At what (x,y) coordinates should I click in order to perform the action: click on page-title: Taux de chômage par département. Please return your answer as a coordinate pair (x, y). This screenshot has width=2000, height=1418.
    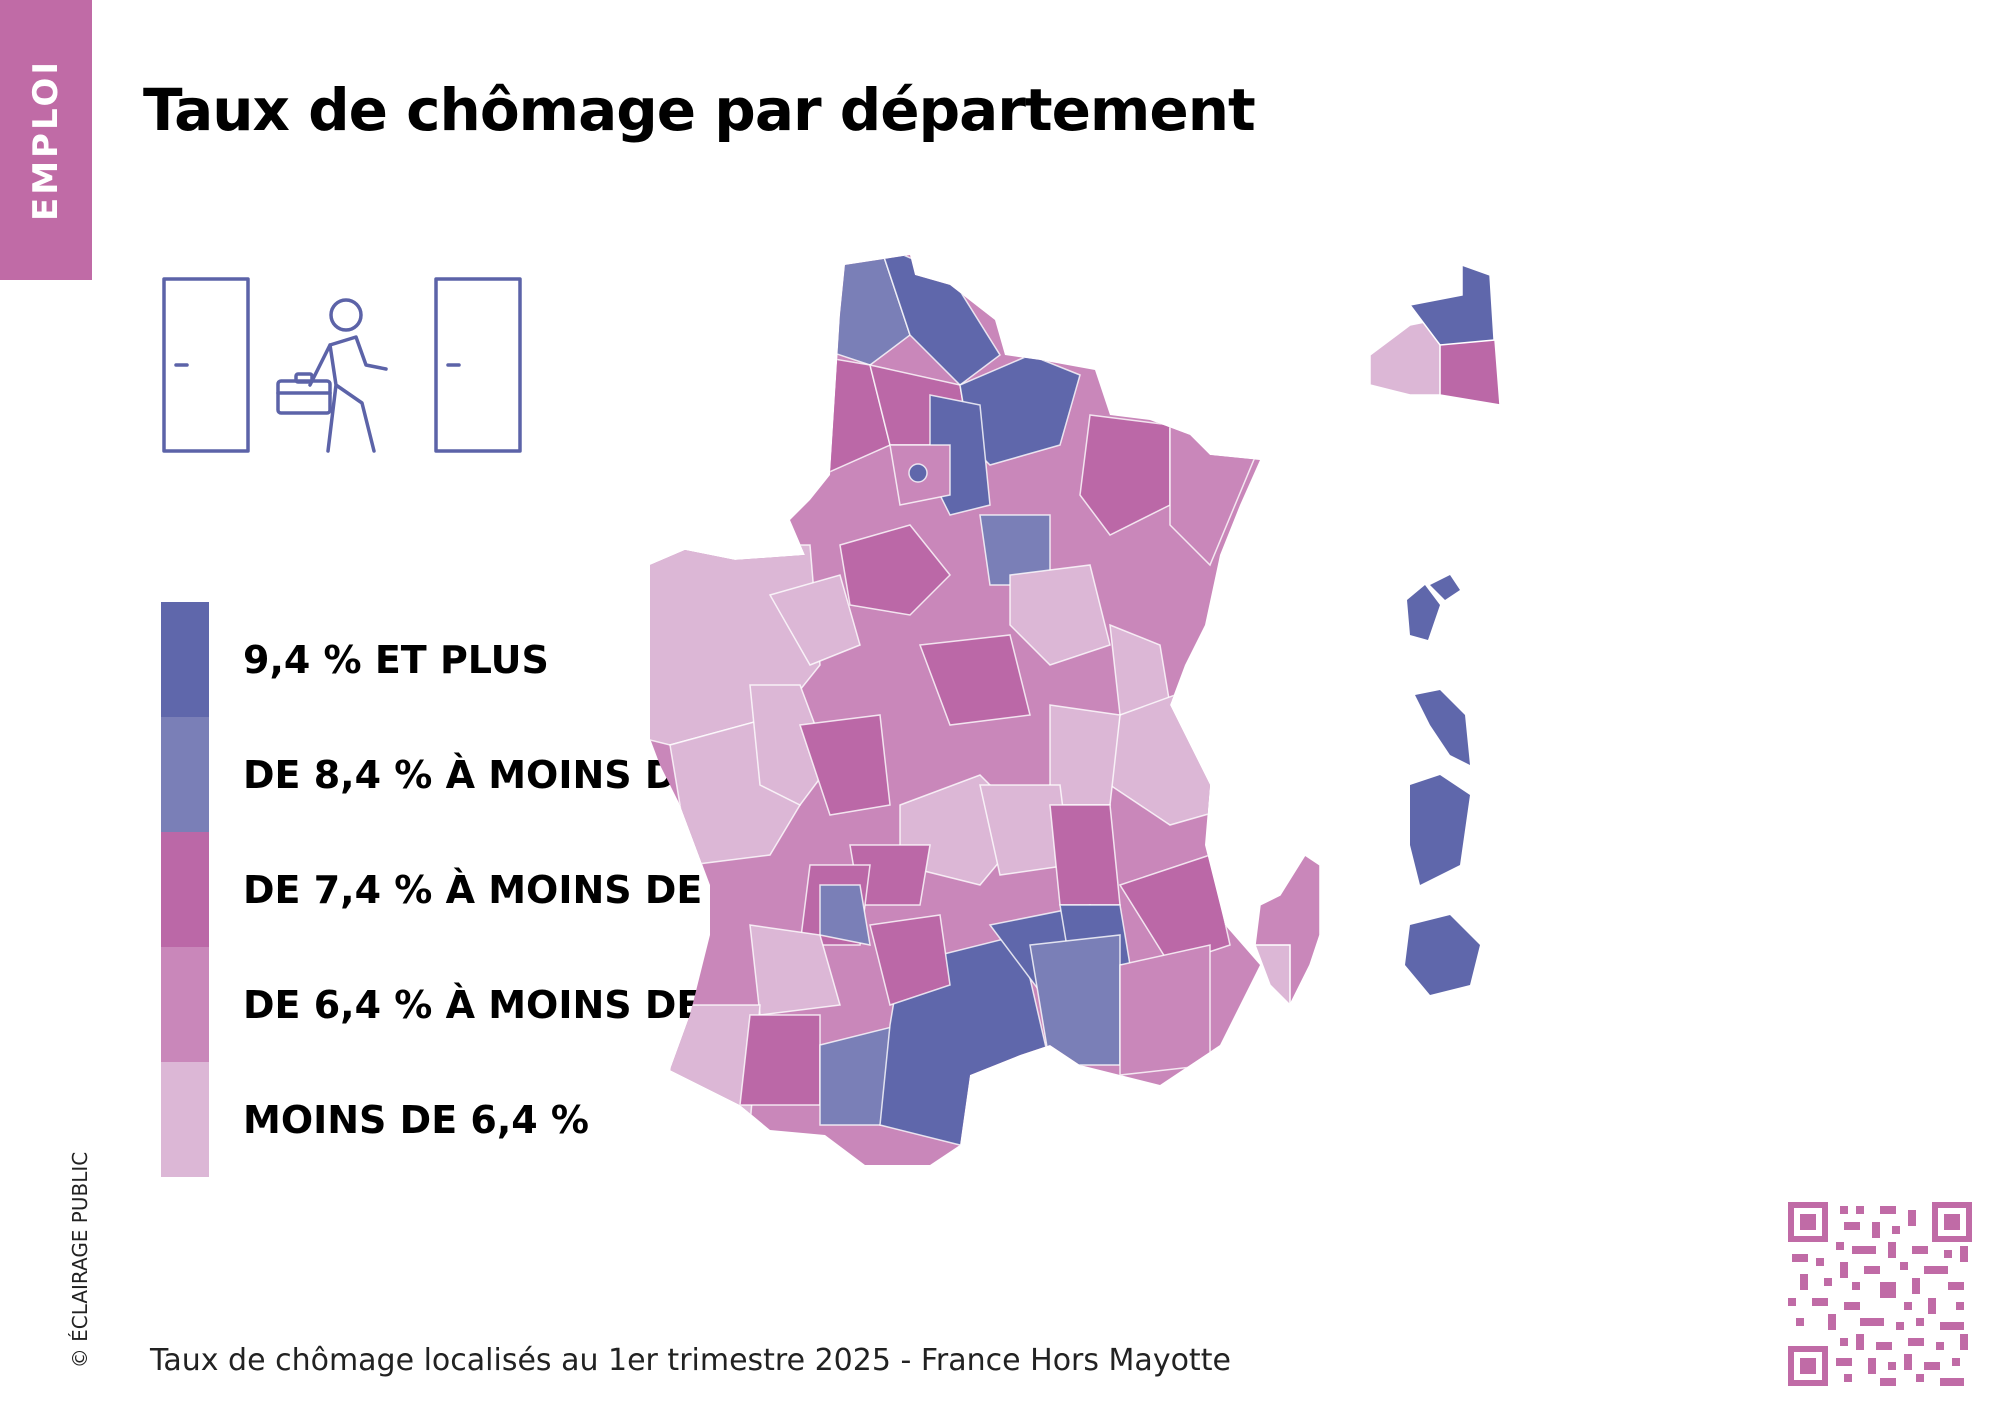
    Looking at the image, I should click on (699, 110).